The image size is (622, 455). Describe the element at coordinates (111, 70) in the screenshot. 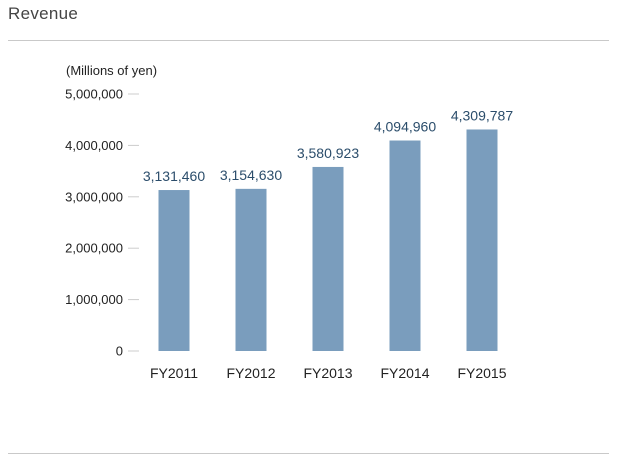

I see `y-axis-unit-label: (Millions of yen)` at that location.